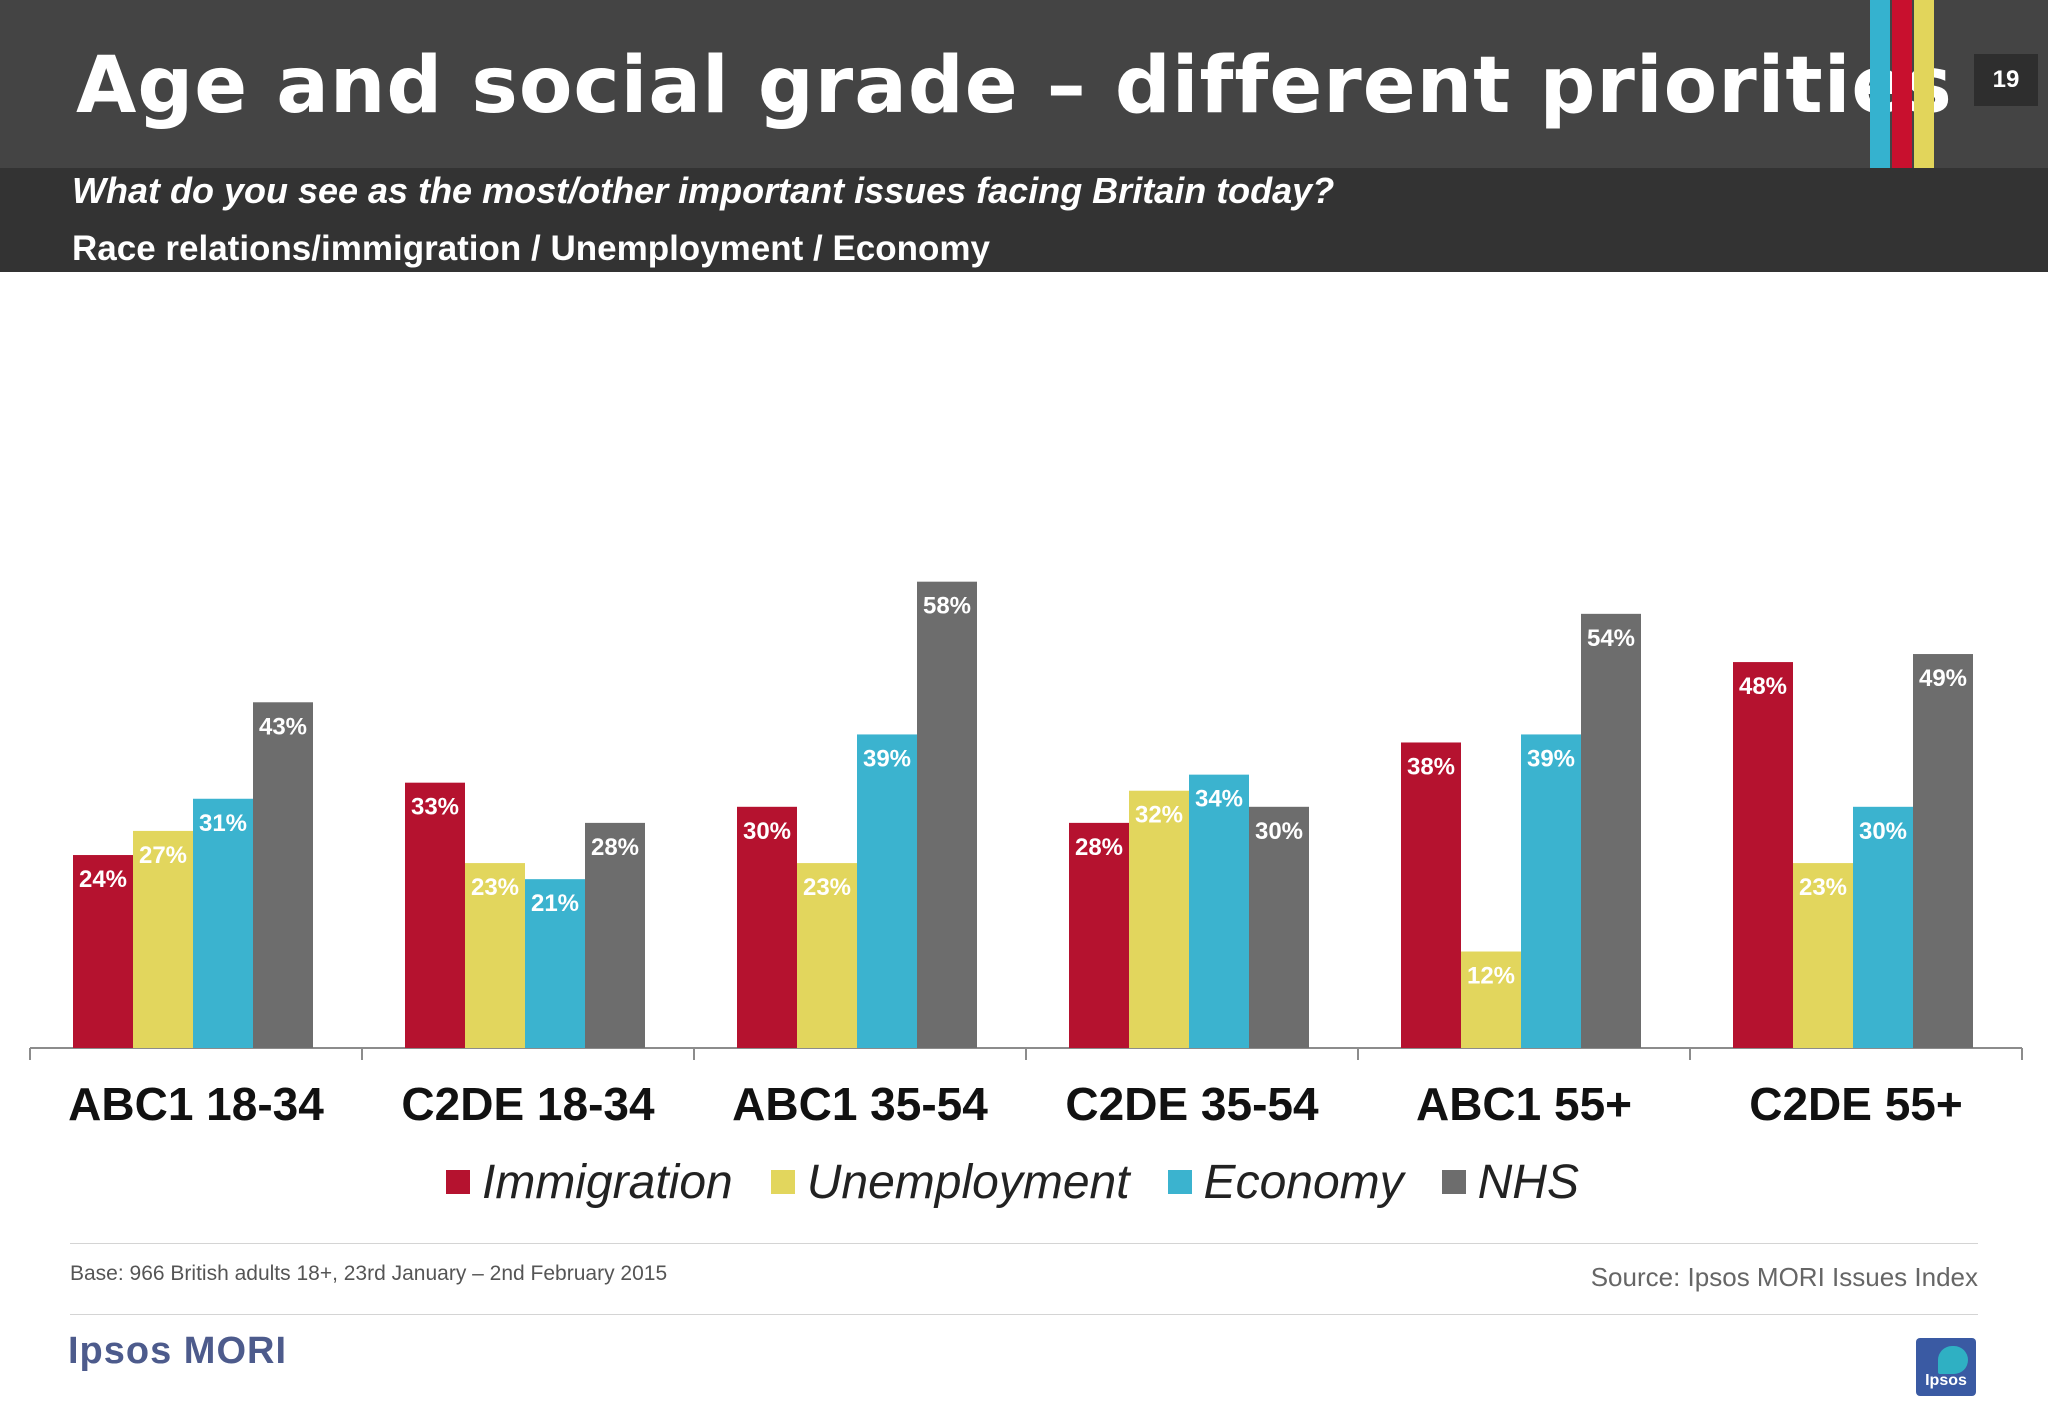  I want to click on data-label: 12%, so click(1491, 976).